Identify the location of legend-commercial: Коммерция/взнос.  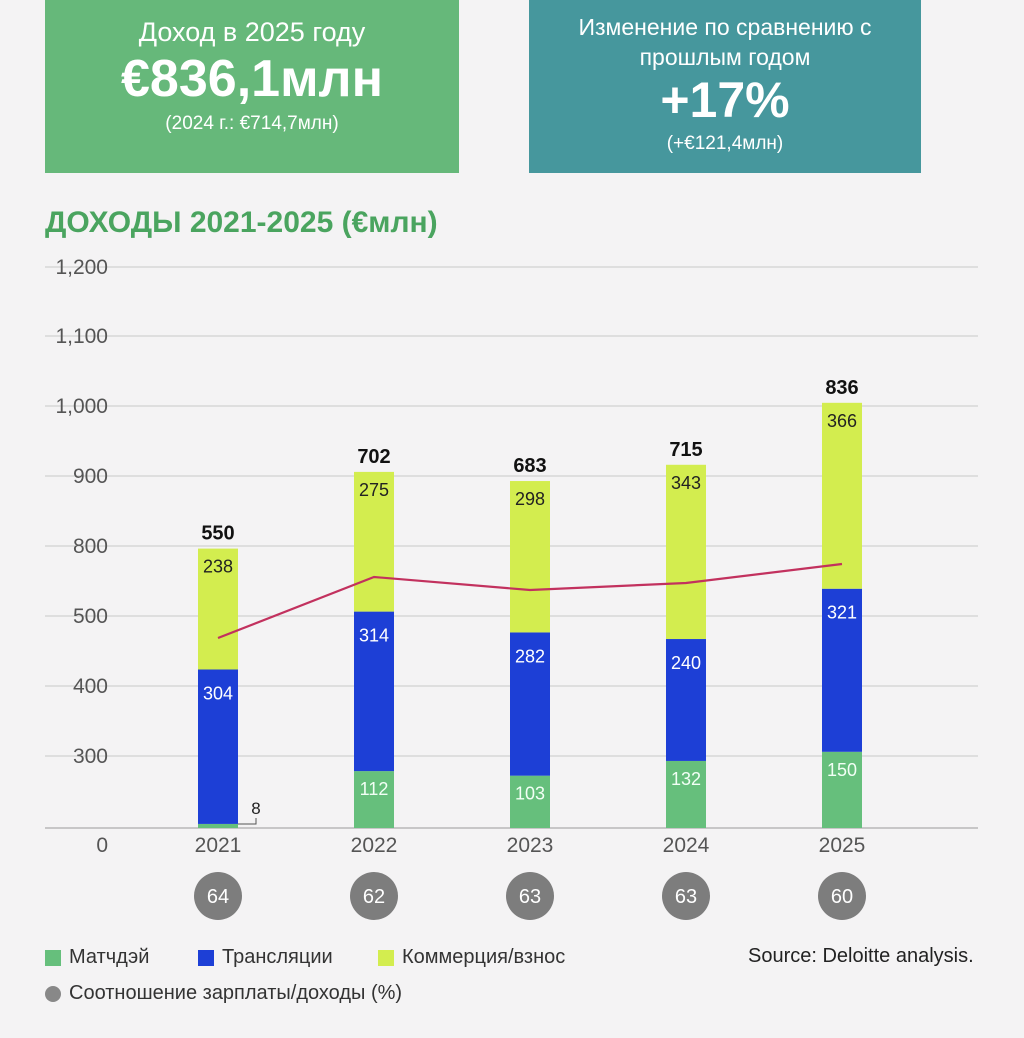
(471, 957).